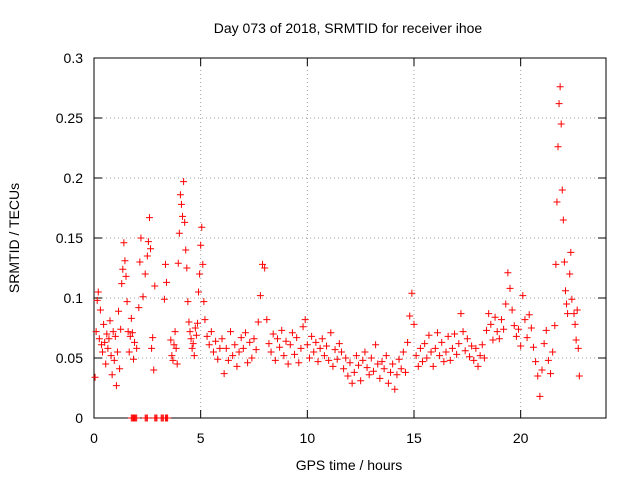 The height and width of the screenshot is (480, 640). What do you see at coordinates (69, 358) in the screenshot?
I see `y-tick-label: 0.05` at bounding box center [69, 358].